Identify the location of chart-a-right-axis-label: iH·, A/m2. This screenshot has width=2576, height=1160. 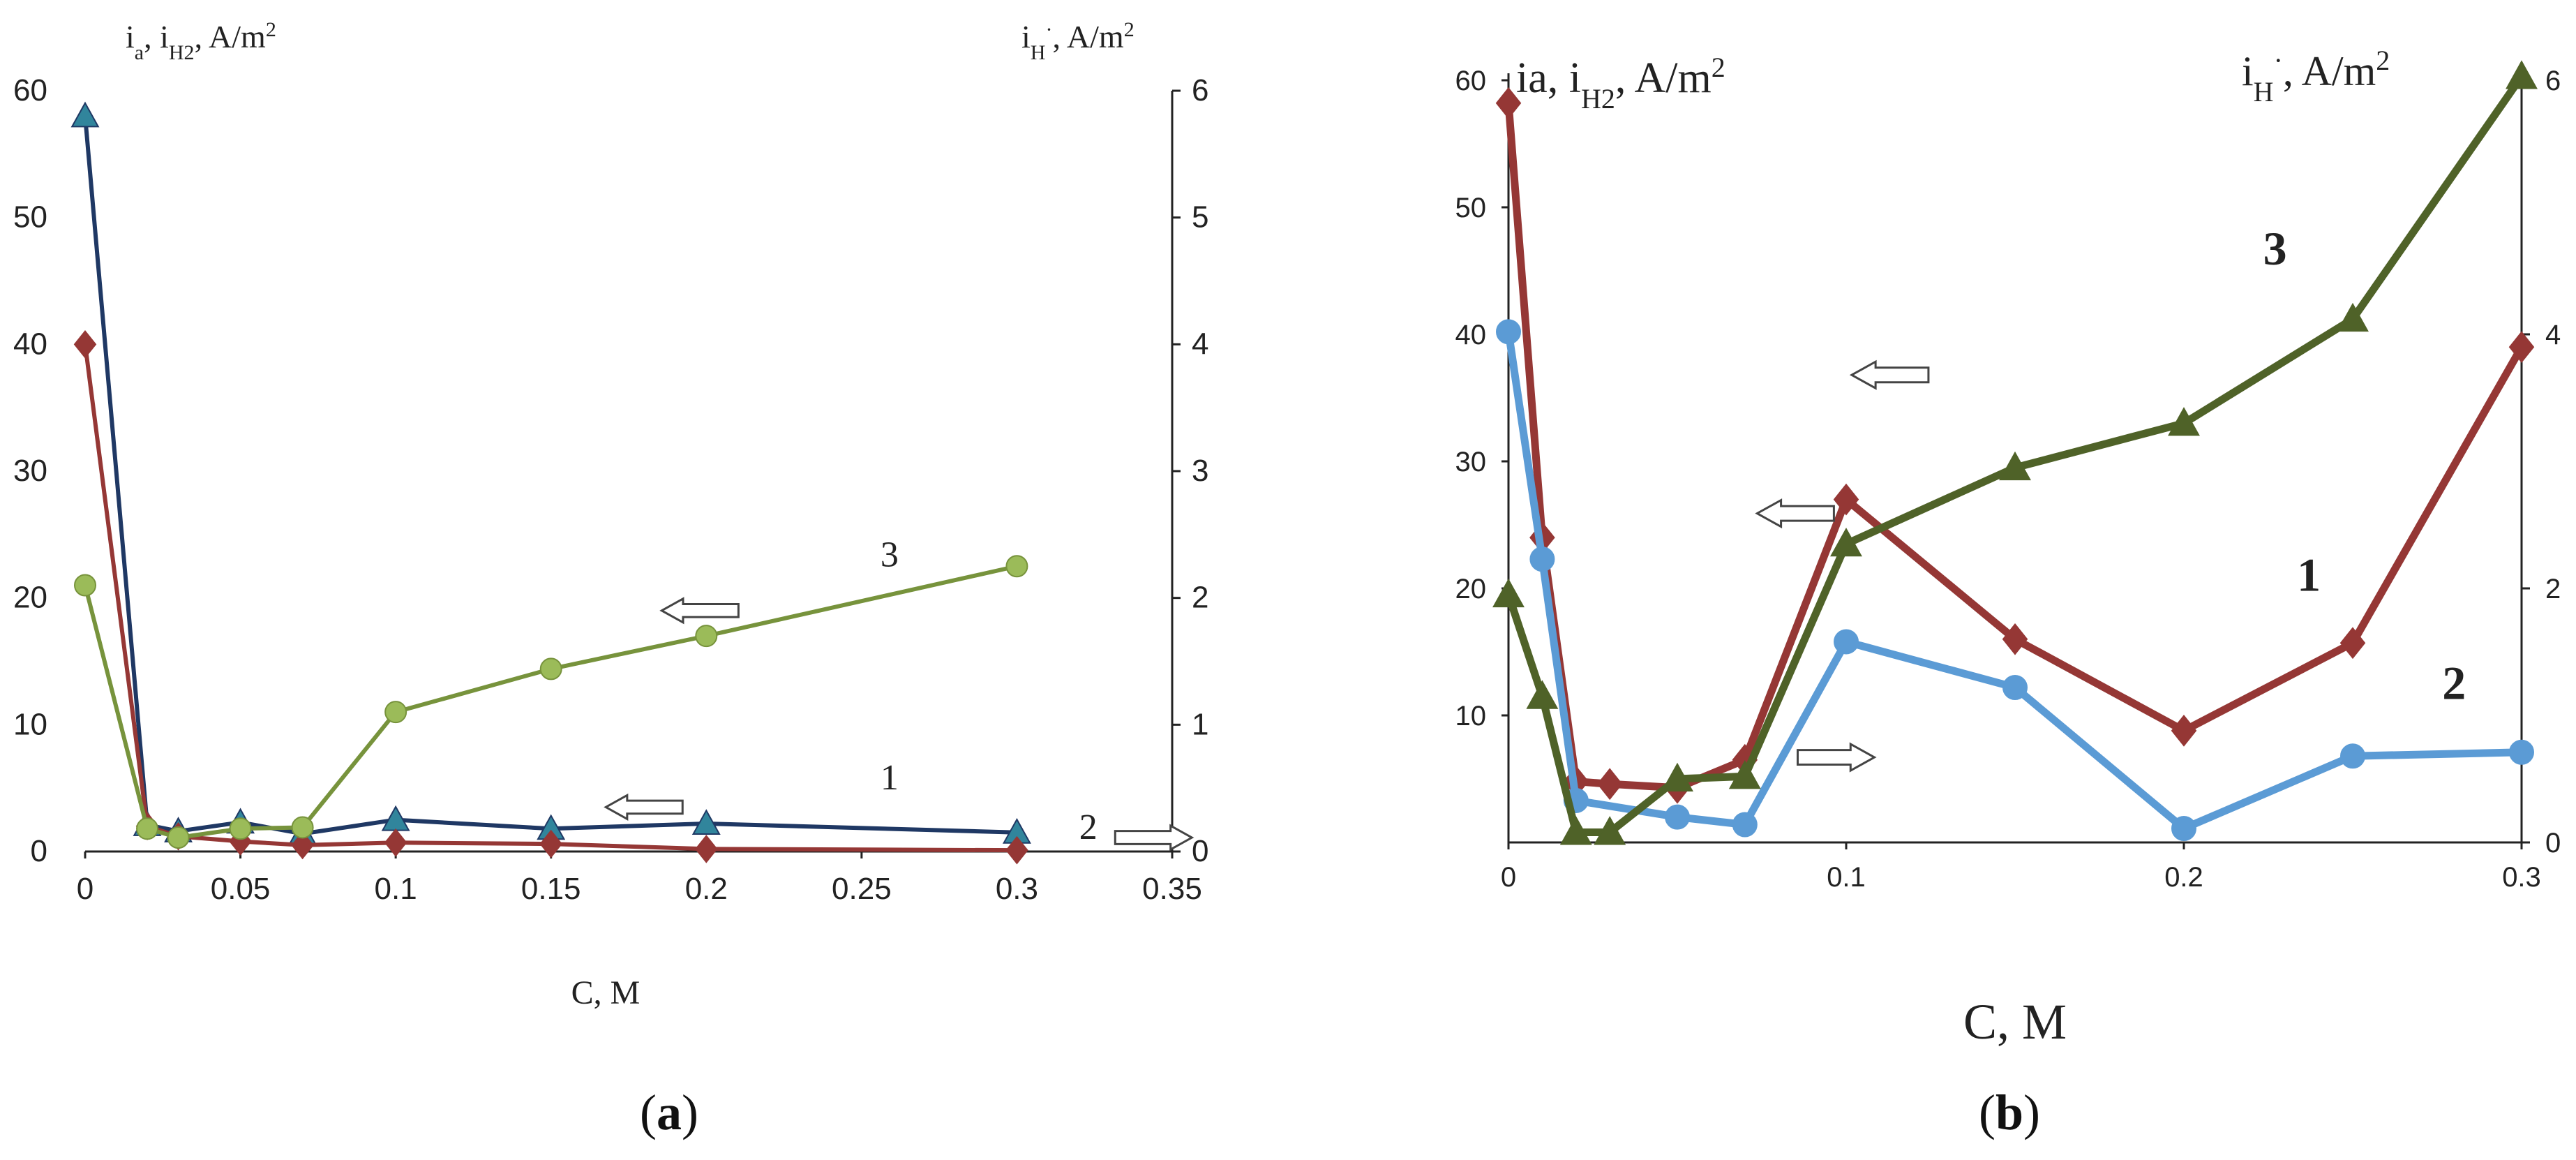
(1078, 41).